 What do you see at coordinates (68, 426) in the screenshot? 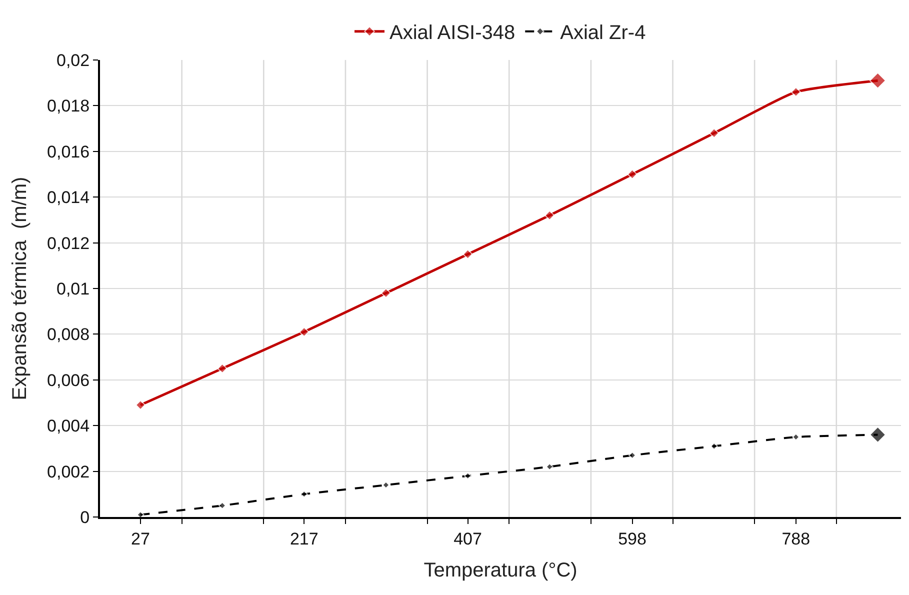
I see `y-tick-label: 0,004` at bounding box center [68, 426].